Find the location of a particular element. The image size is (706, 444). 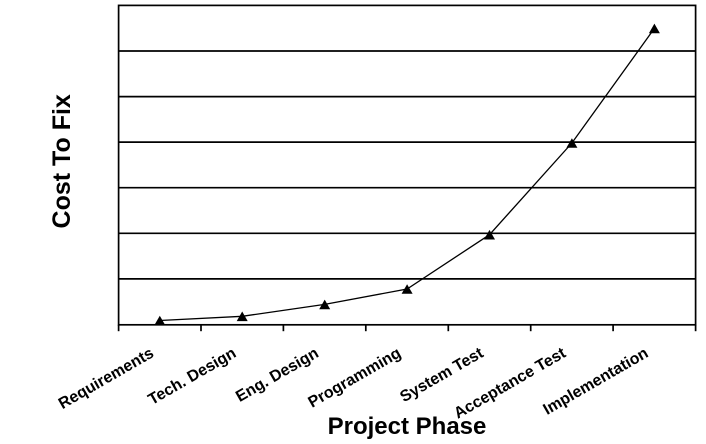

svg-text: Project Phase is located at coordinates (407, 426).